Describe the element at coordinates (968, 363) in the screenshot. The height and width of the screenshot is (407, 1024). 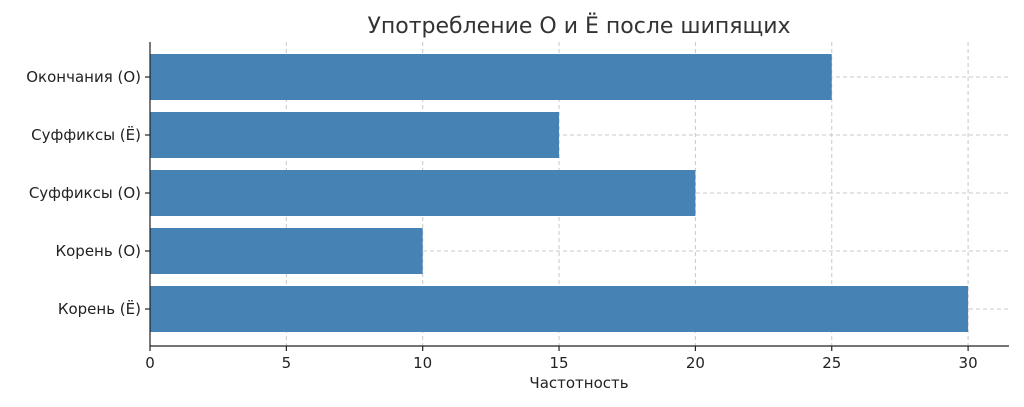
I see `x-tick-label: 30` at that location.